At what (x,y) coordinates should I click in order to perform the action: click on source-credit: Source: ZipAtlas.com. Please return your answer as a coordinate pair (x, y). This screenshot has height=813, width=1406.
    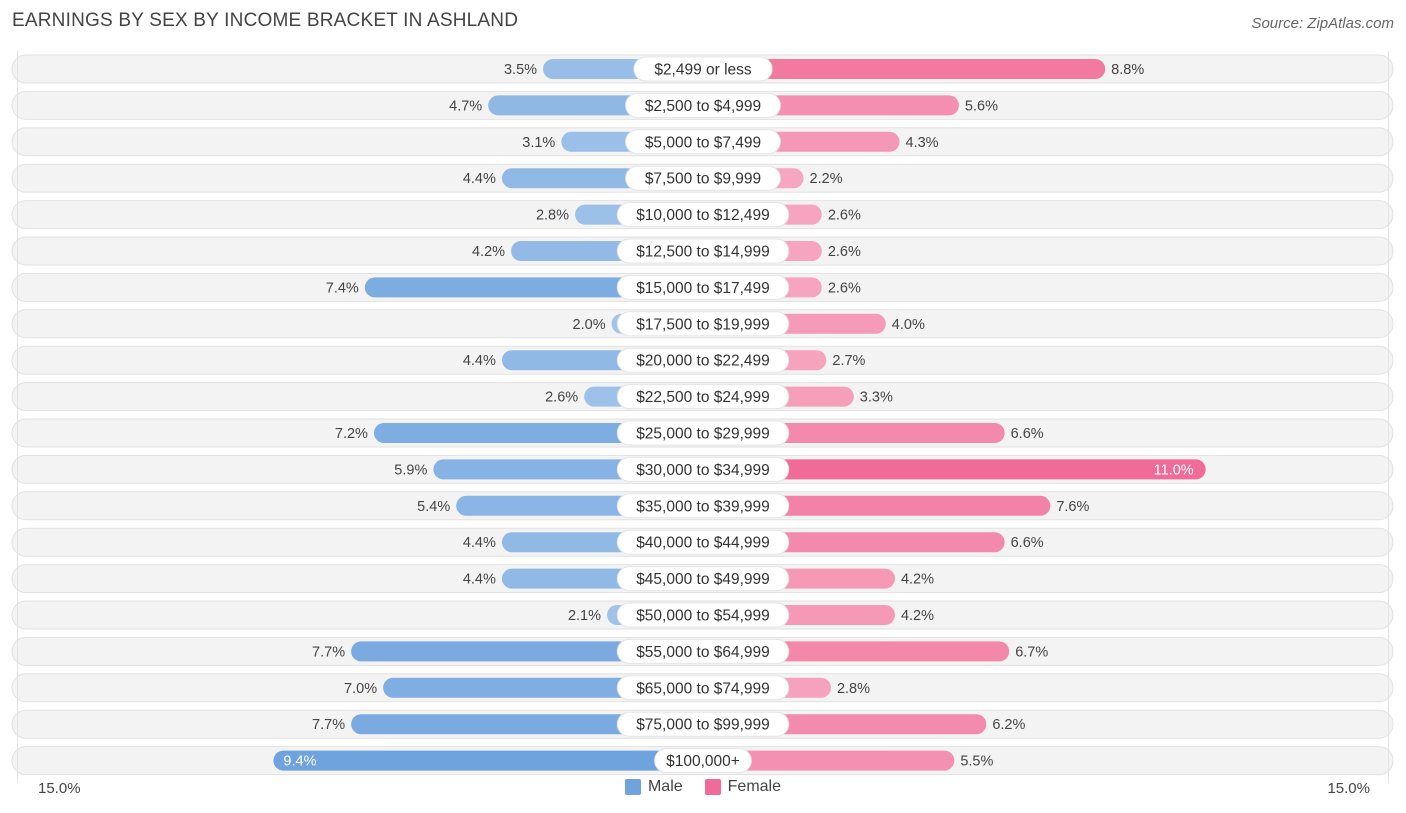
    Looking at the image, I should click on (1322, 23).